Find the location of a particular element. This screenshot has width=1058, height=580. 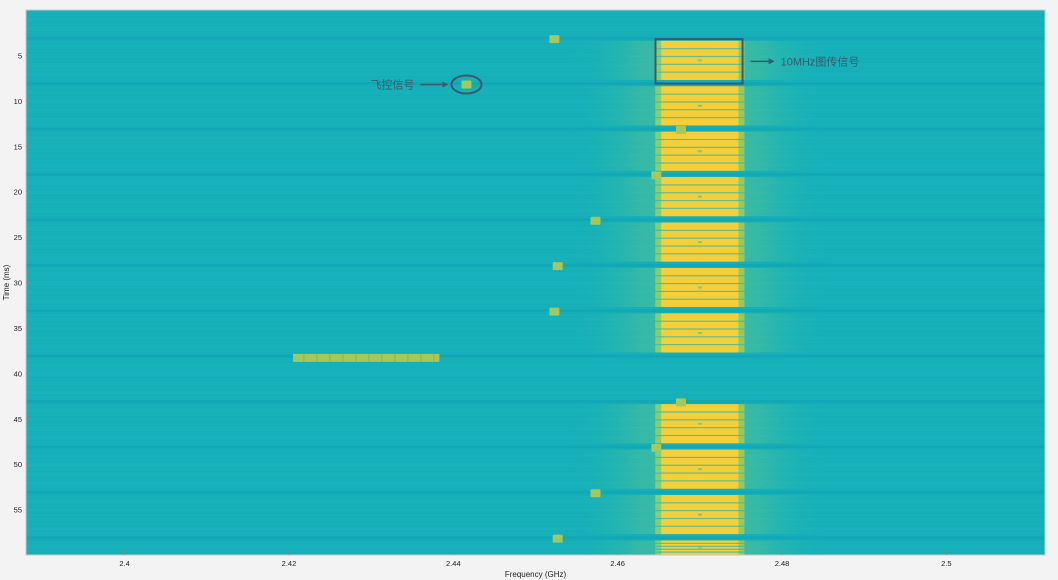

x-axis-label: Frequency (GHz) is located at coordinates (536, 574).